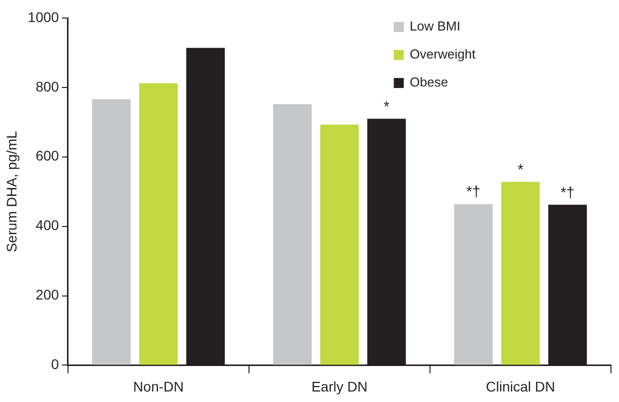 The image size is (619, 402). Describe the element at coordinates (339, 386) in the screenshot. I see `x-tick-label: Early DN` at that location.